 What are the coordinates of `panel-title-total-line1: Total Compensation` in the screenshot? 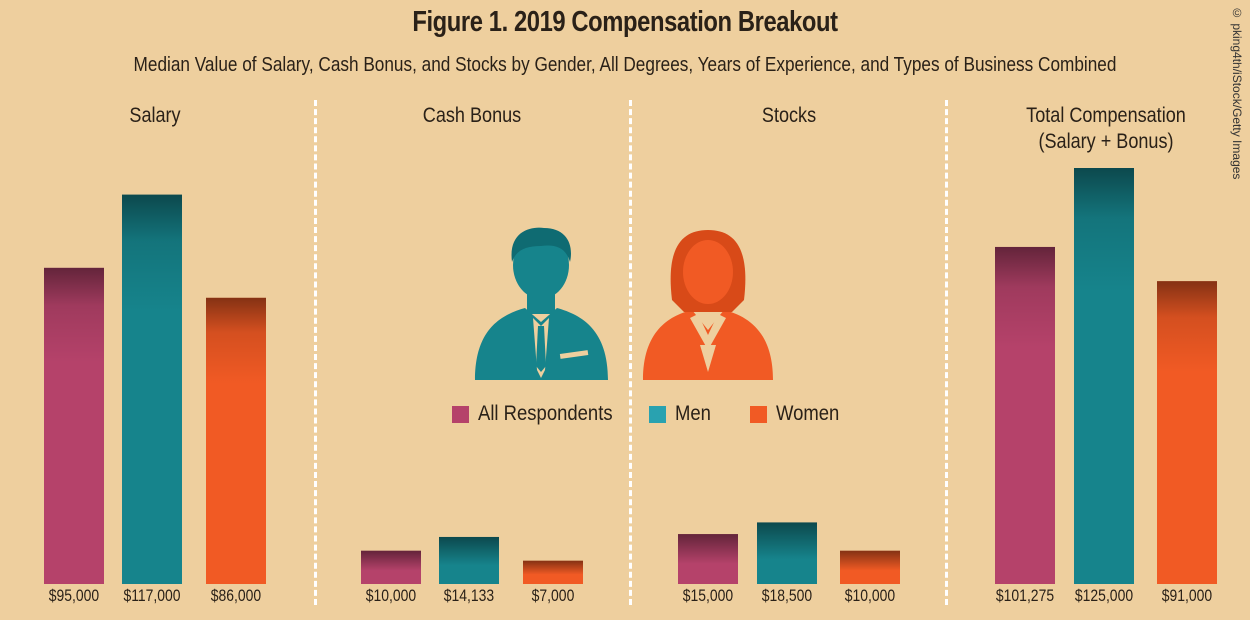 It's located at (1106, 115).